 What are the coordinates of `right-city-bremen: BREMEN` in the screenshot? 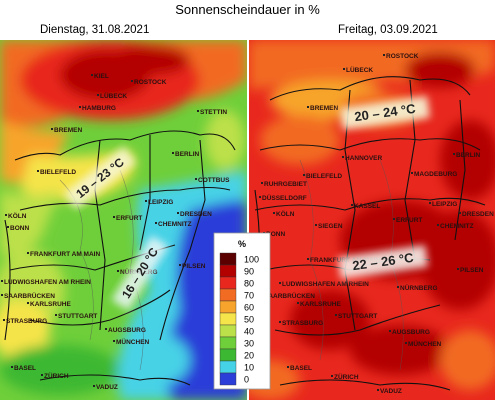 It's located at (324, 108).